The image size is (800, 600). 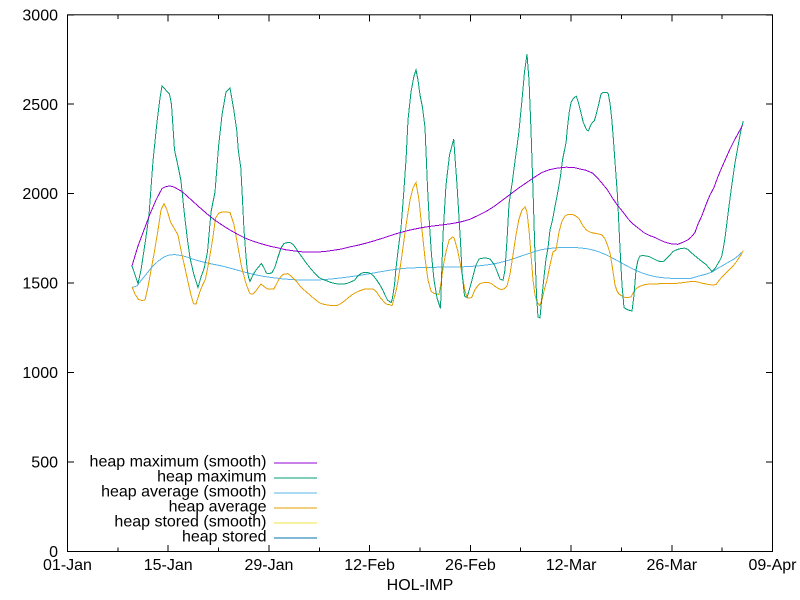 I want to click on svg-text: 2000, so click(x=40, y=194).